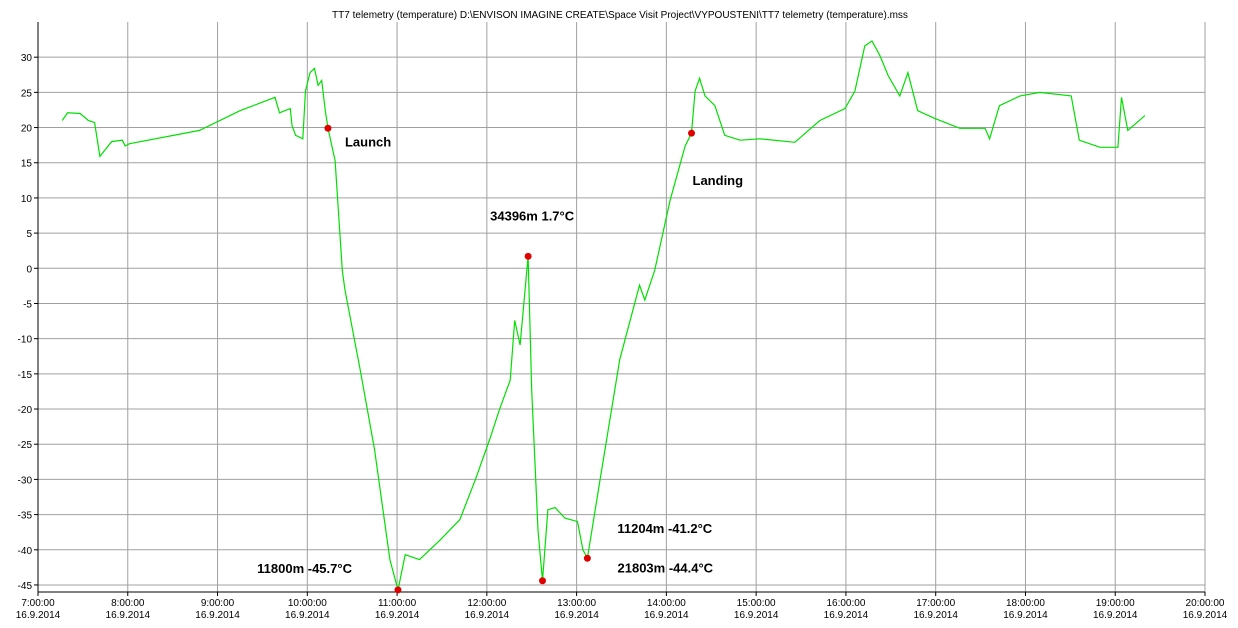 The image size is (1238, 628). What do you see at coordinates (25, 516) in the screenshot?
I see `y-tick-label: -35` at bounding box center [25, 516].